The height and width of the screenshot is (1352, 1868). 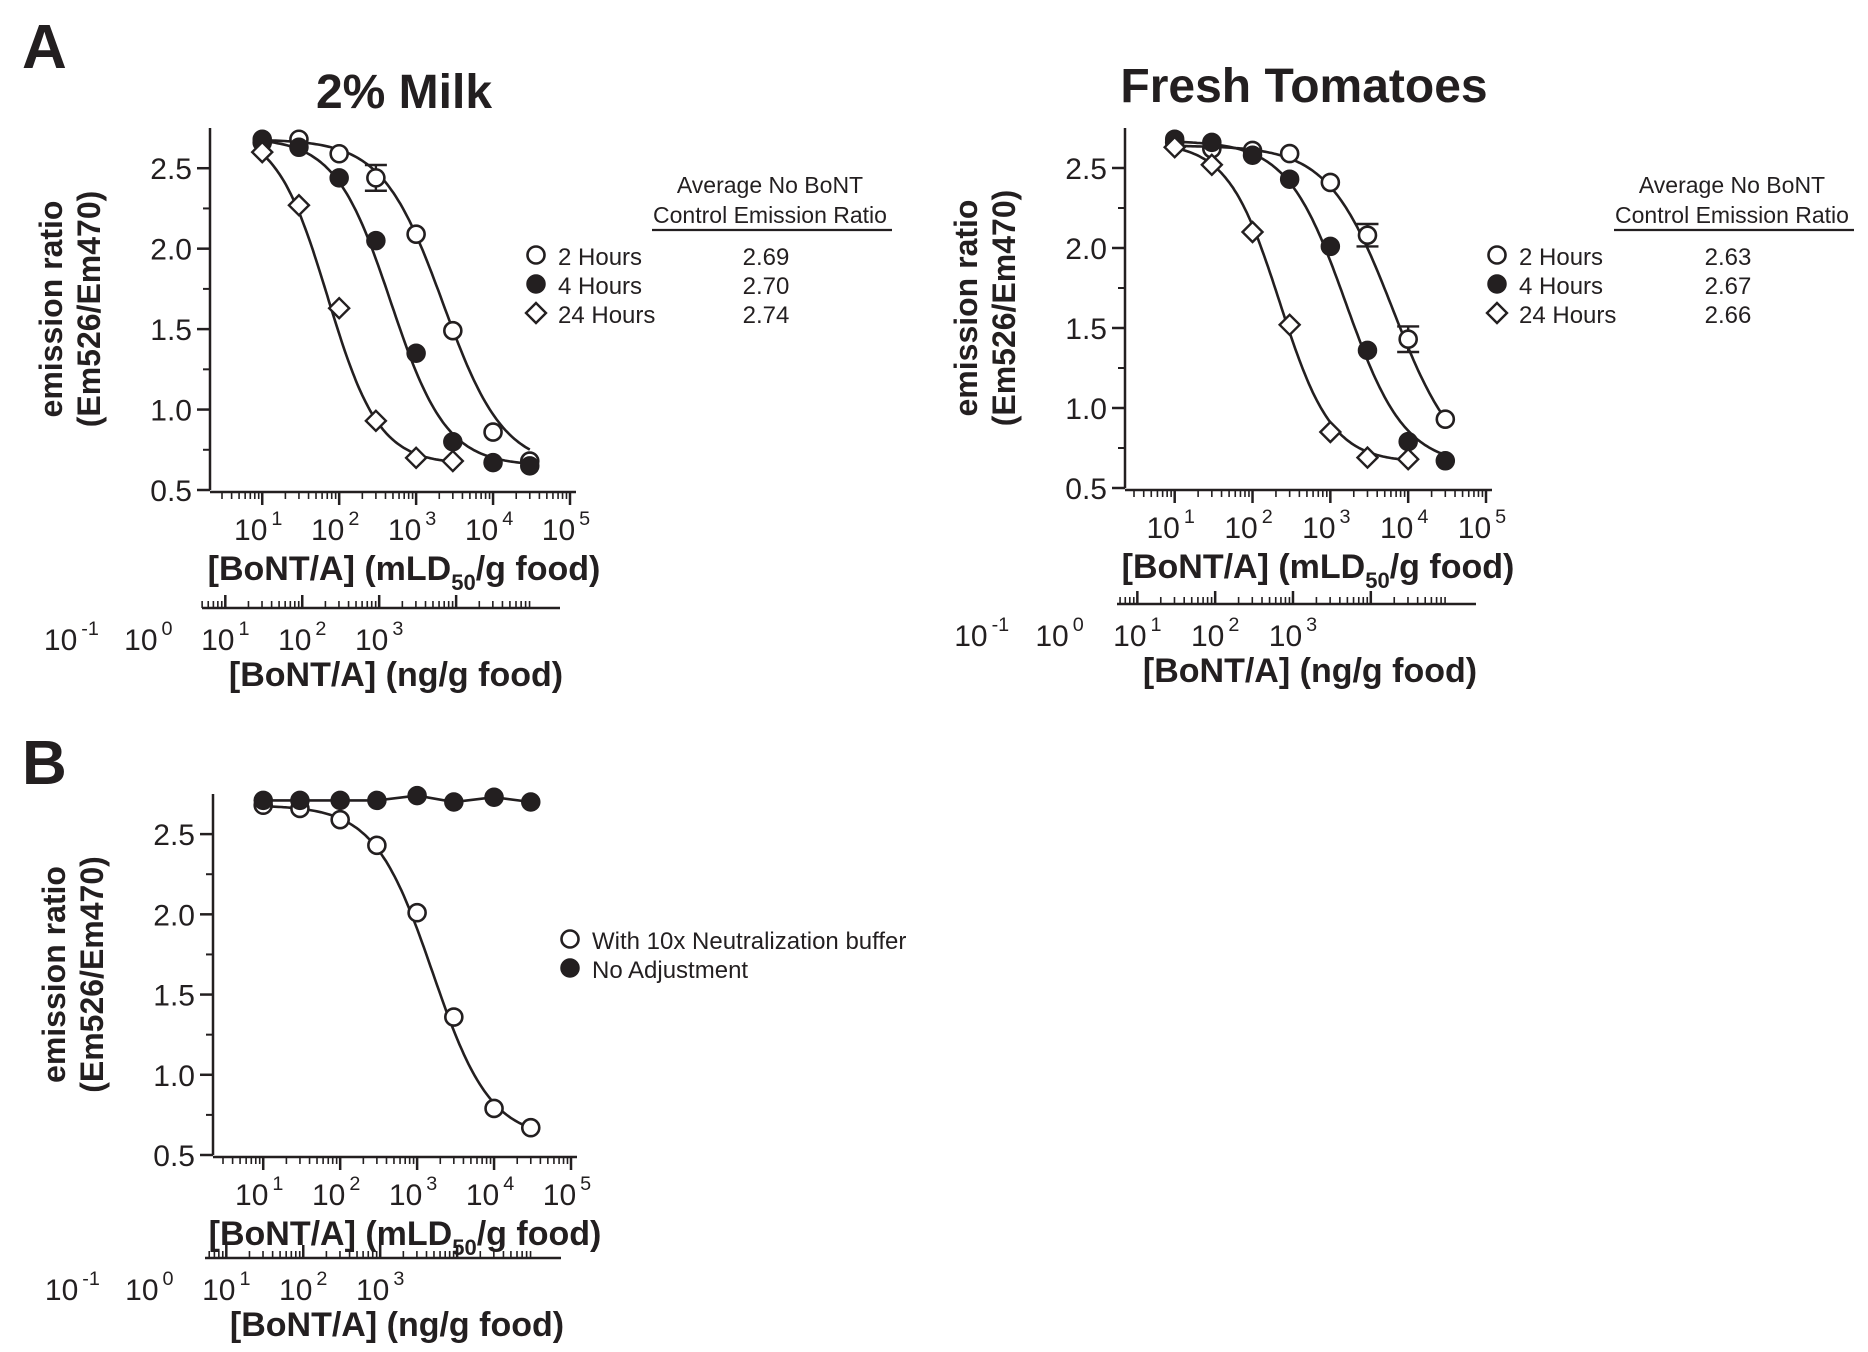 What do you see at coordinates (670, 970) in the screenshot?
I see `legend-label: No Adjustment` at bounding box center [670, 970].